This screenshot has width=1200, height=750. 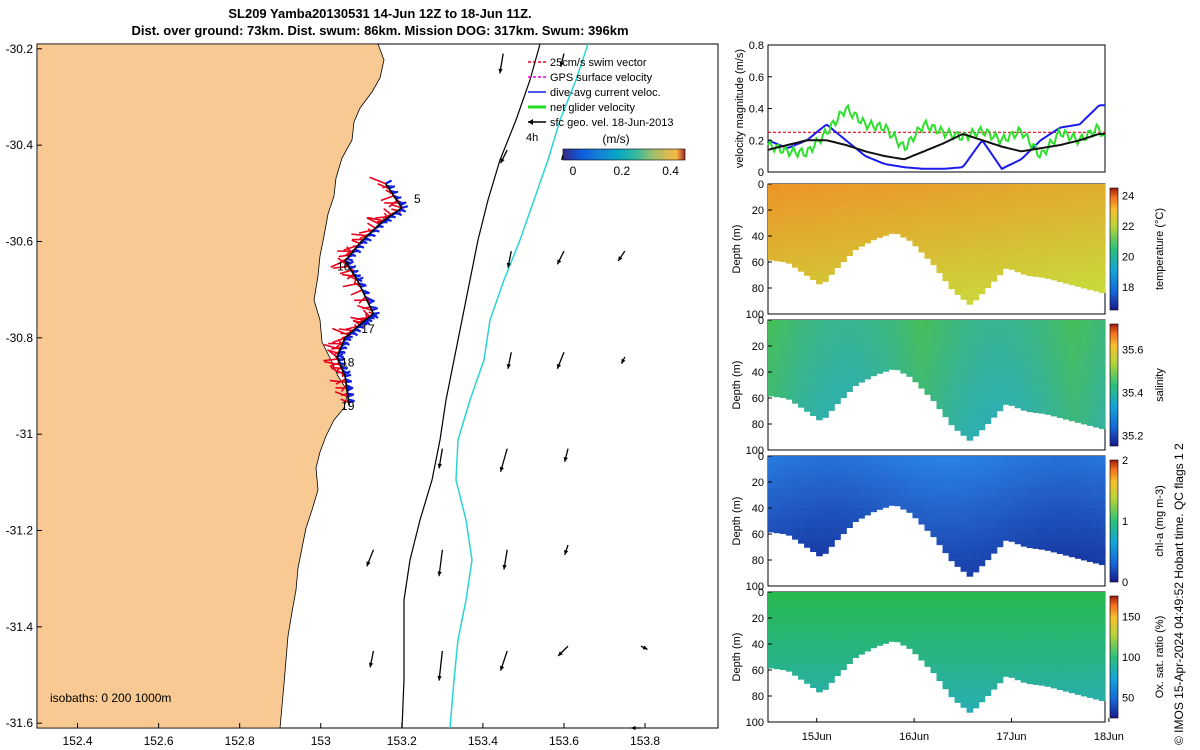 I want to click on swim-vector, so click(x=340, y=331).